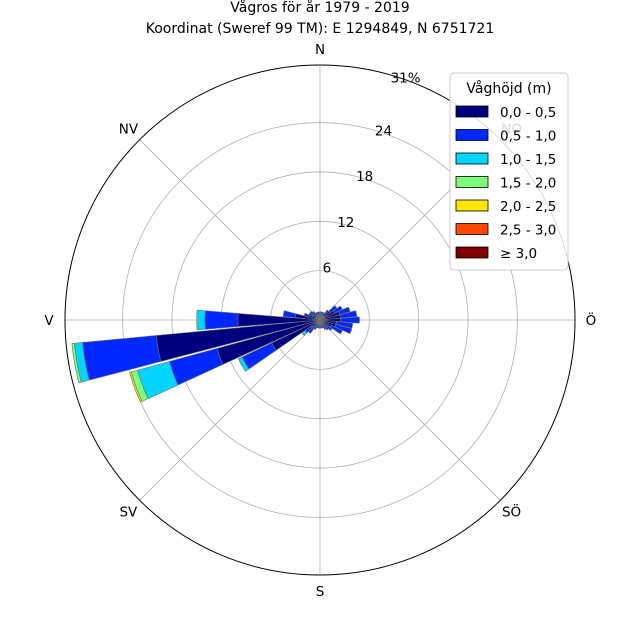 Image resolution: width=640 pixels, height=640 pixels. Describe the element at coordinates (528, 184) in the screenshot. I see `legend-label-3: 1,5 - 2,0` at that location.